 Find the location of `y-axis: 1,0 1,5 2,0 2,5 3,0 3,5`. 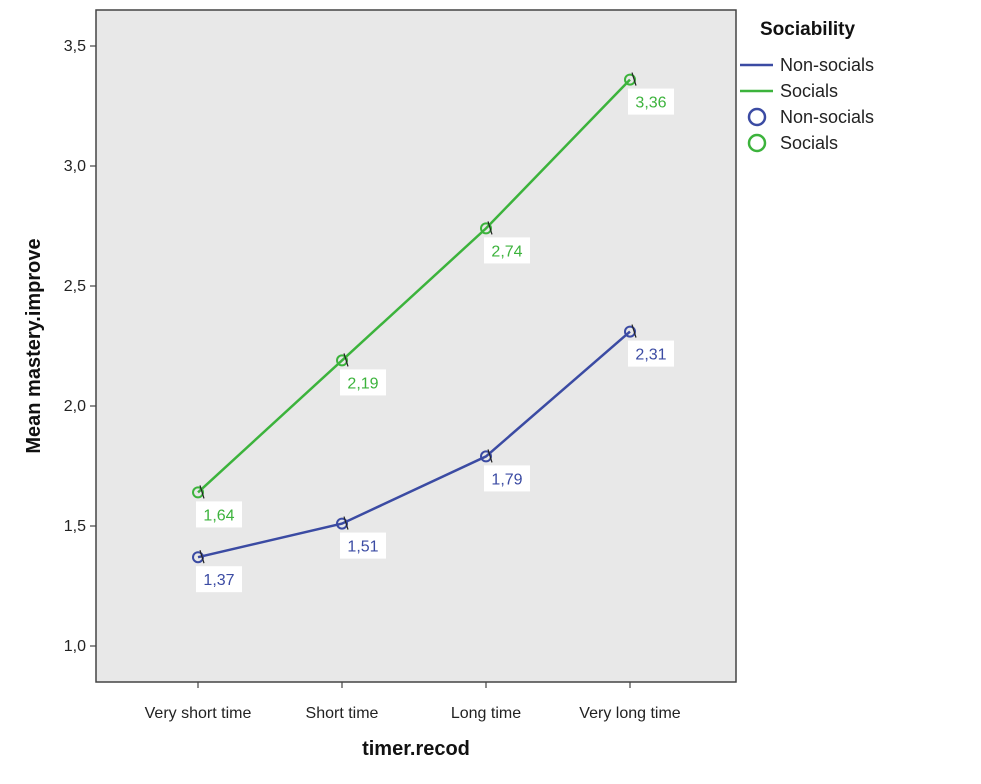

y-axis: 1,0 1,5 2,0 2,5 3,0 3,5 is located at coordinates (80, 346).